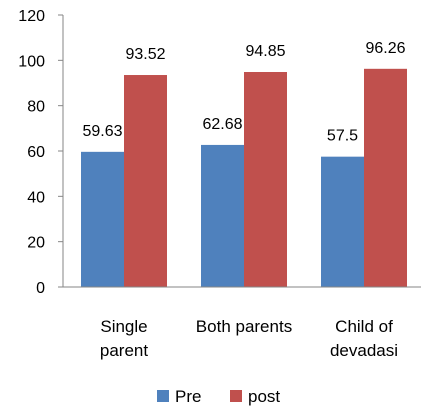  Describe the element at coordinates (236, 396) in the screenshot. I see `legend-swatch-post` at that location.